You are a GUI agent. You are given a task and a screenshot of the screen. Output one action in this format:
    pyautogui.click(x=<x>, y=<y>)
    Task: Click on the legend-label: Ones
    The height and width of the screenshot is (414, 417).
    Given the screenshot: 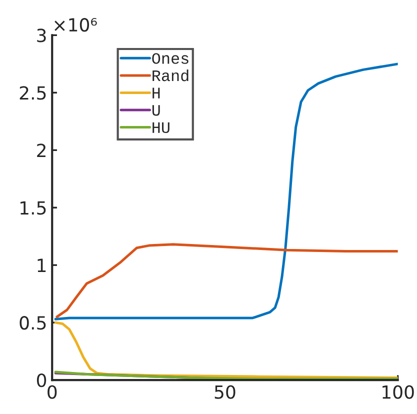 What is the action you would take?
    pyautogui.click(x=170, y=58)
    